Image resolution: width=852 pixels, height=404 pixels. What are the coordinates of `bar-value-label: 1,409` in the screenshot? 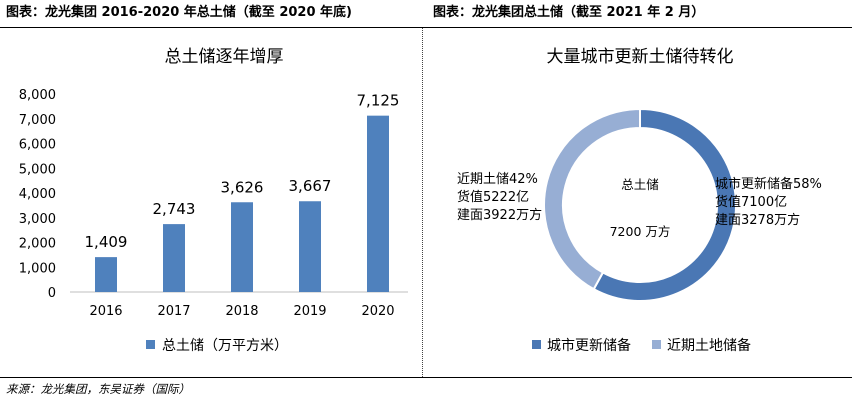 It's located at (106, 242).